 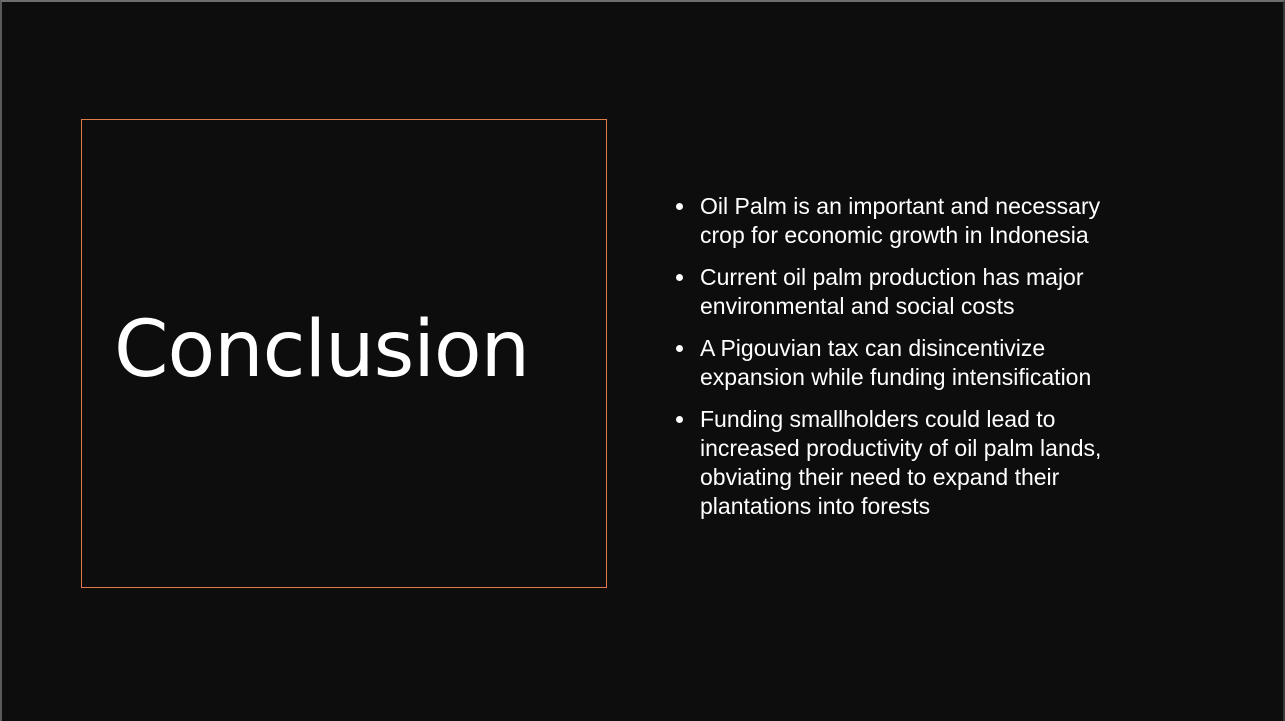 I want to click on slide-title: Conclusion, so click(x=322, y=350).